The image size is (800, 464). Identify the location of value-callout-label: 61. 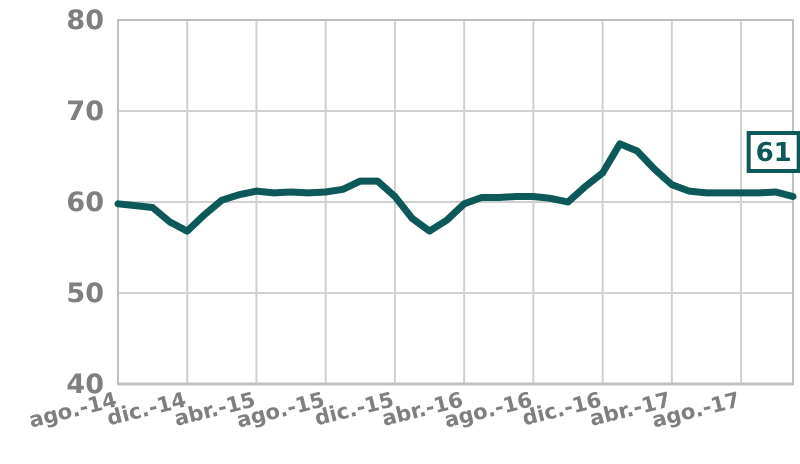
(774, 153).